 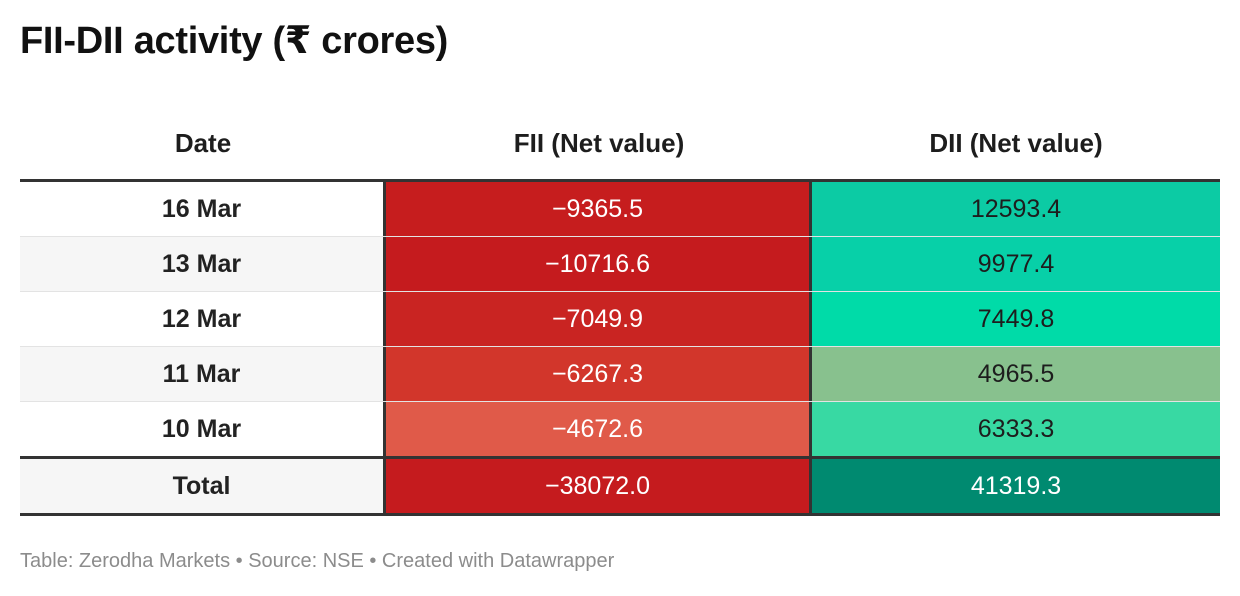 What do you see at coordinates (1016, 374) in the screenshot?
I see `dii-value-cell: 4965.5` at bounding box center [1016, 374].